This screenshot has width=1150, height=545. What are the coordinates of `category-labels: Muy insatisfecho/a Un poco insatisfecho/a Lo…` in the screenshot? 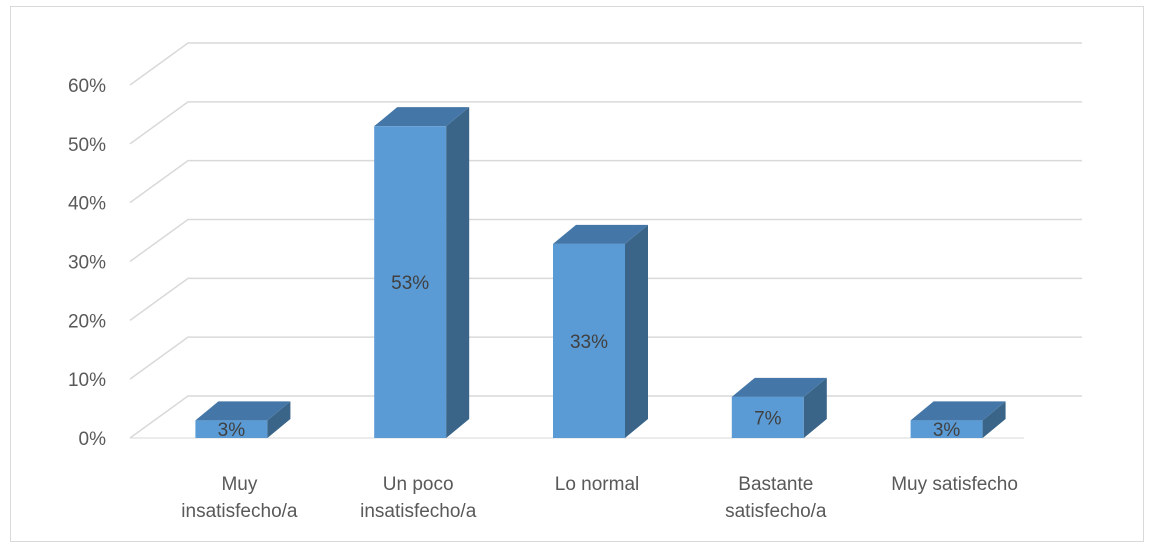 It's located at (599, 498).